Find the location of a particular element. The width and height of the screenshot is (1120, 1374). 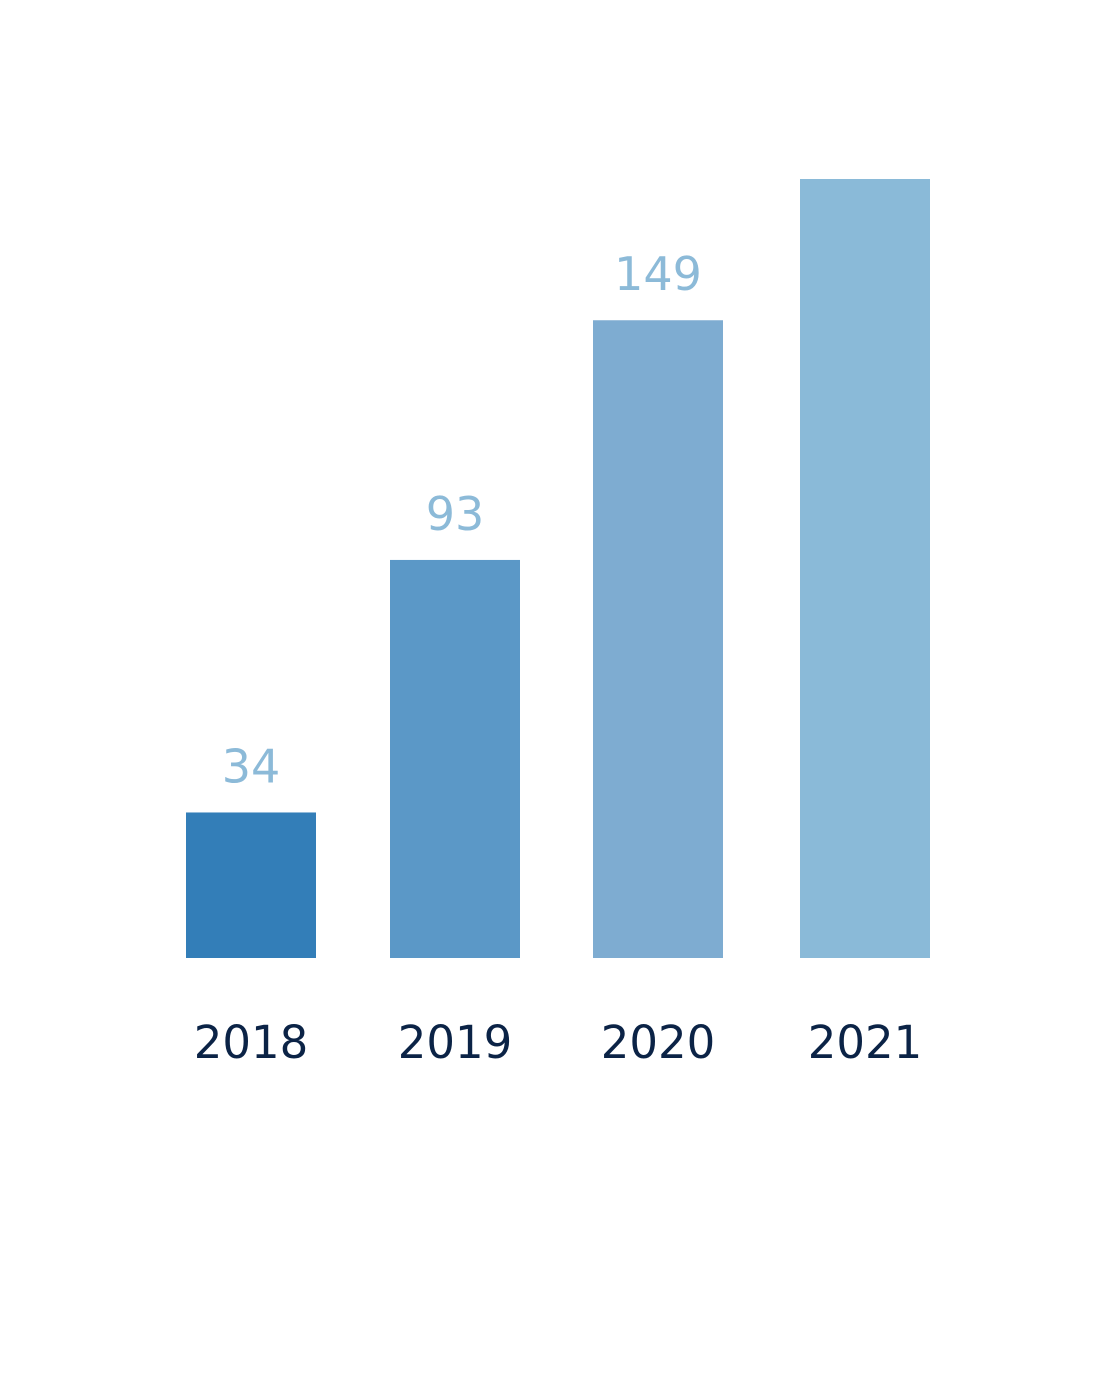

bar-2021 is located at coordinates (865, 568).